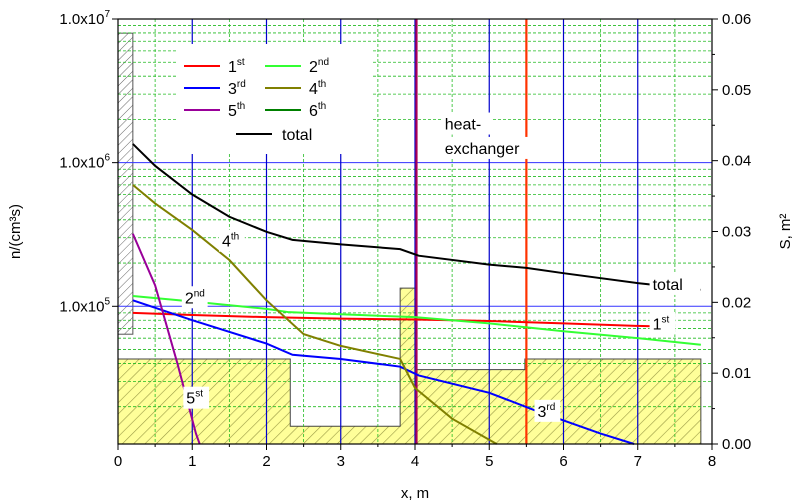  I want to click on annotation-label: 3rd, so click(547, 411).